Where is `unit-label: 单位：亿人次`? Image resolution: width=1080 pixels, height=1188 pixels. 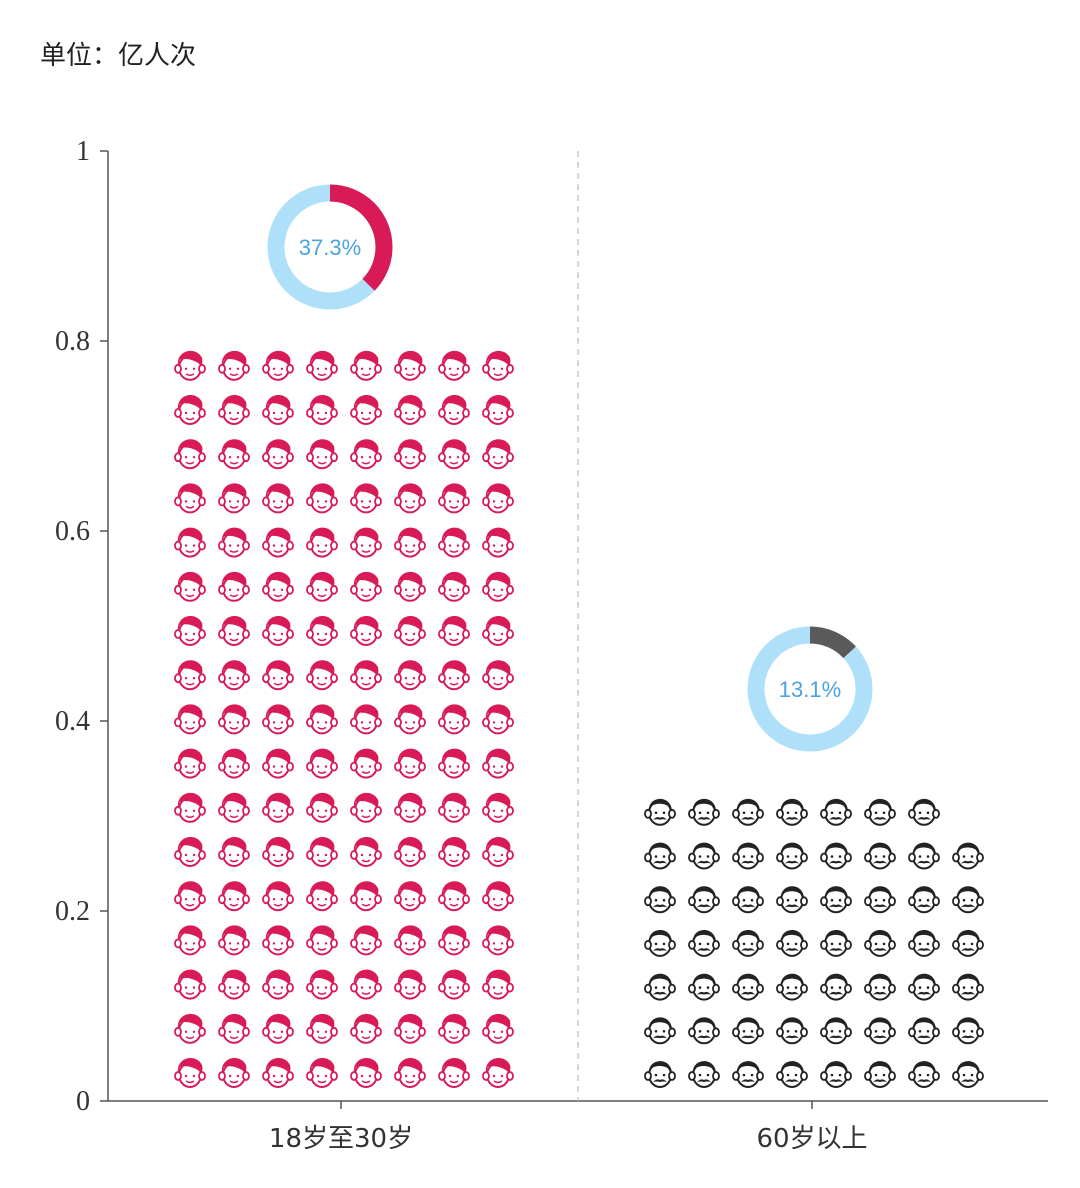 unit-label: 单位：亿人次 is located at coordinates (118, 56).